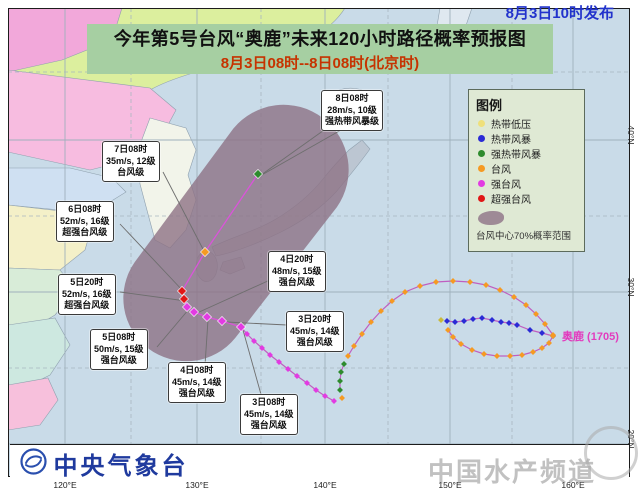  What do you see at coordinates (481, 138) in the screenshot?
I see `tropical-storm-dot-icon` at bounding box center [481, 138].